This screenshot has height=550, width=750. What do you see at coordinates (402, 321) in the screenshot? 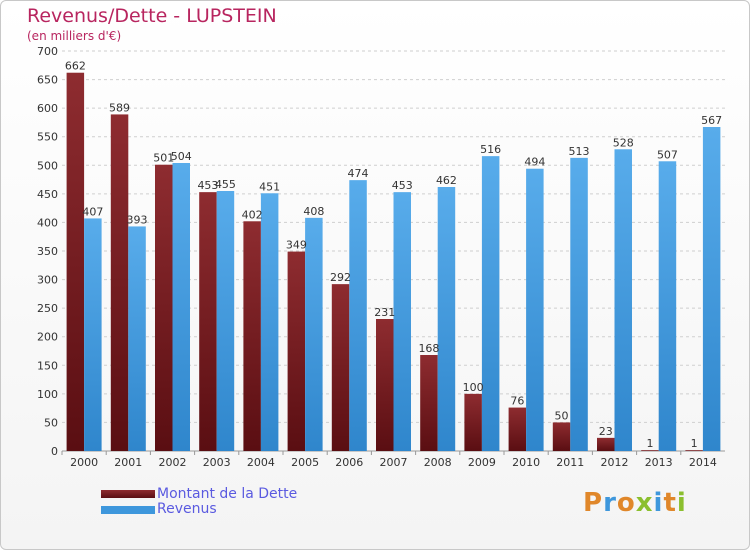
I see `bar-revenue-2007` at bounding box center [402, 321].